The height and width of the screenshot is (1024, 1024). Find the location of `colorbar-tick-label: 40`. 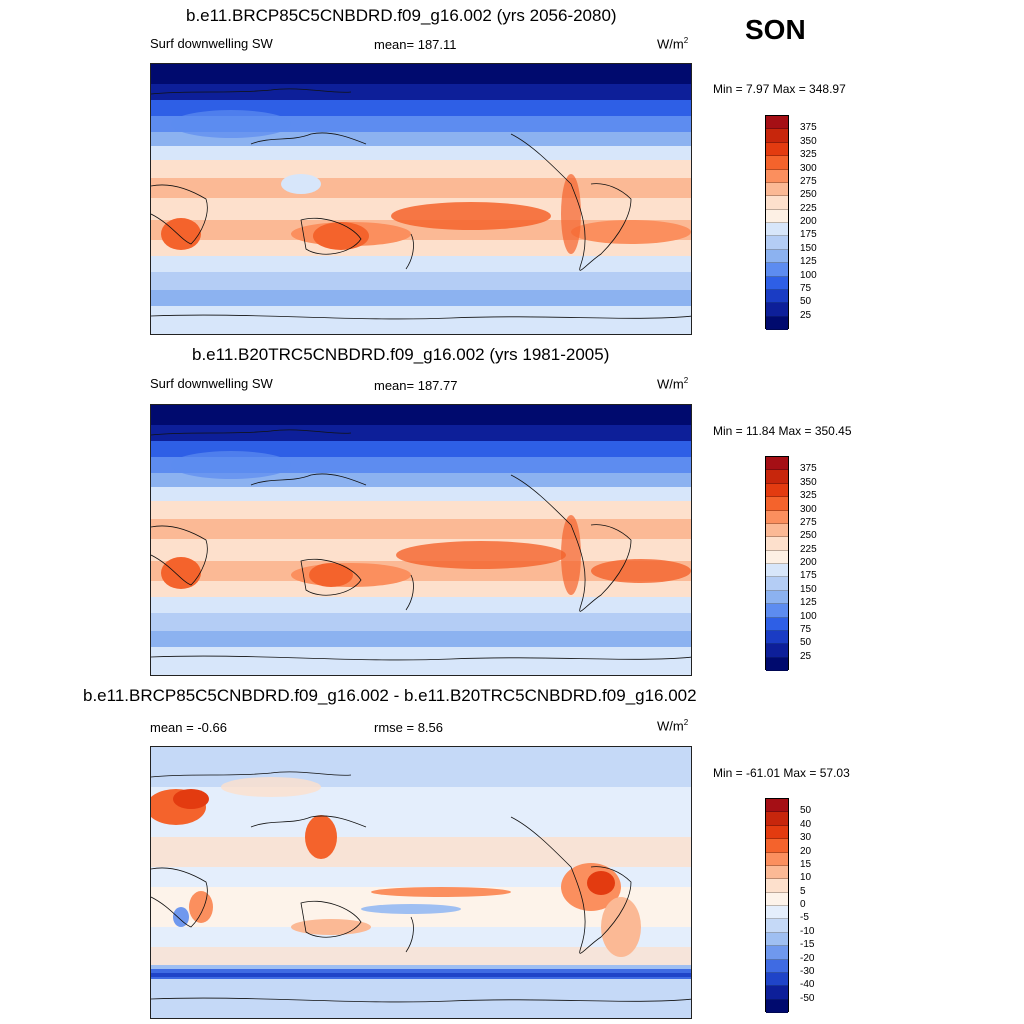

colorbar-tick-label: 40 is located at coordinates (806, 824).